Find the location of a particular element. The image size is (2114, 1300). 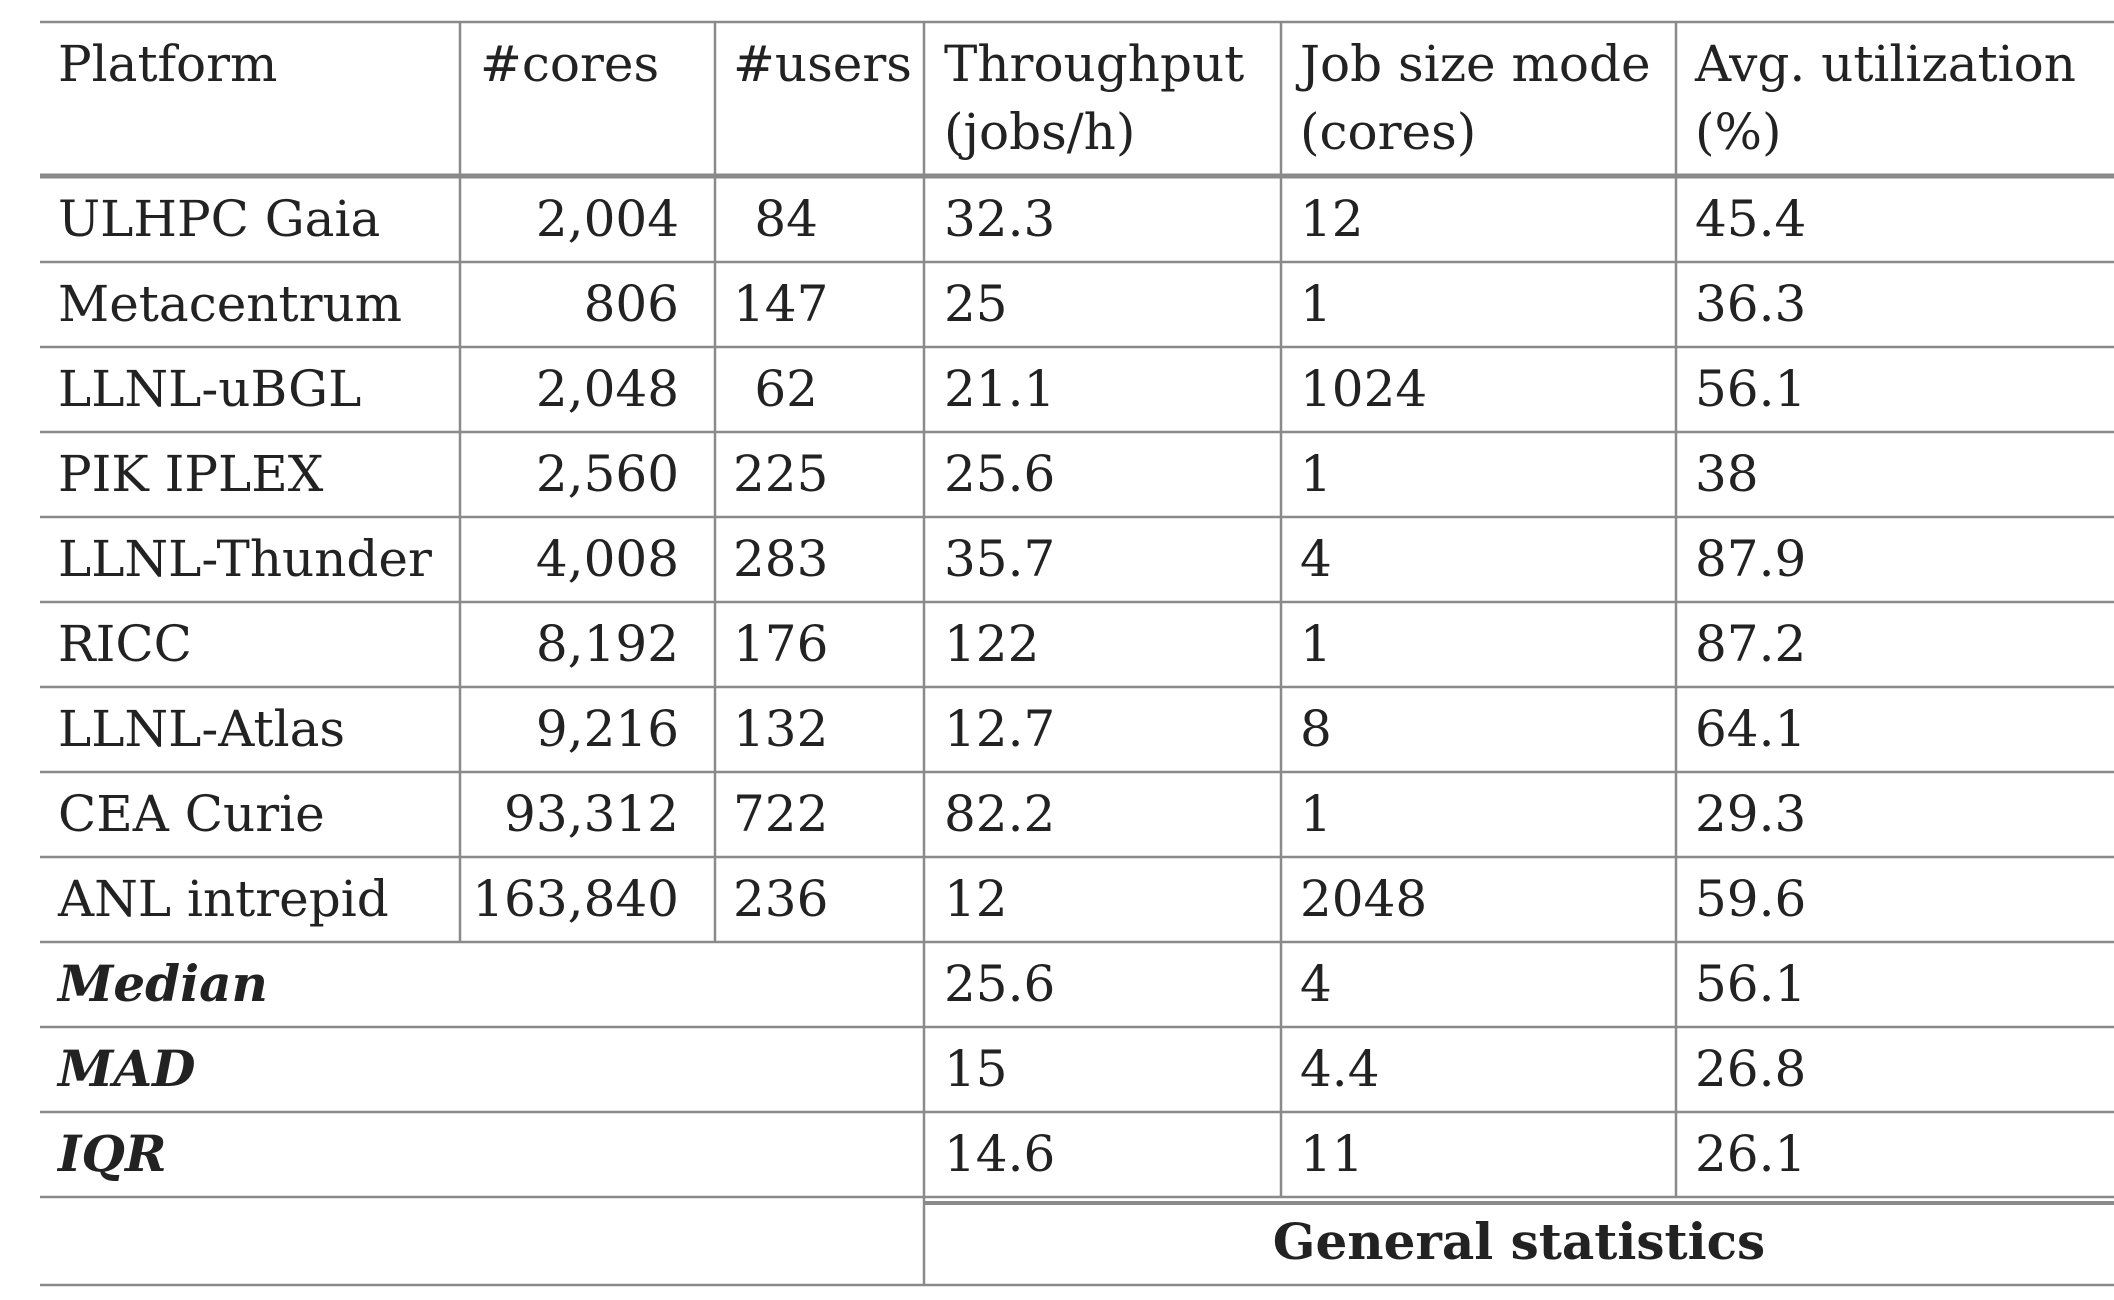

cell-throughput: 21.1 is located at coordinates (1000, 389).